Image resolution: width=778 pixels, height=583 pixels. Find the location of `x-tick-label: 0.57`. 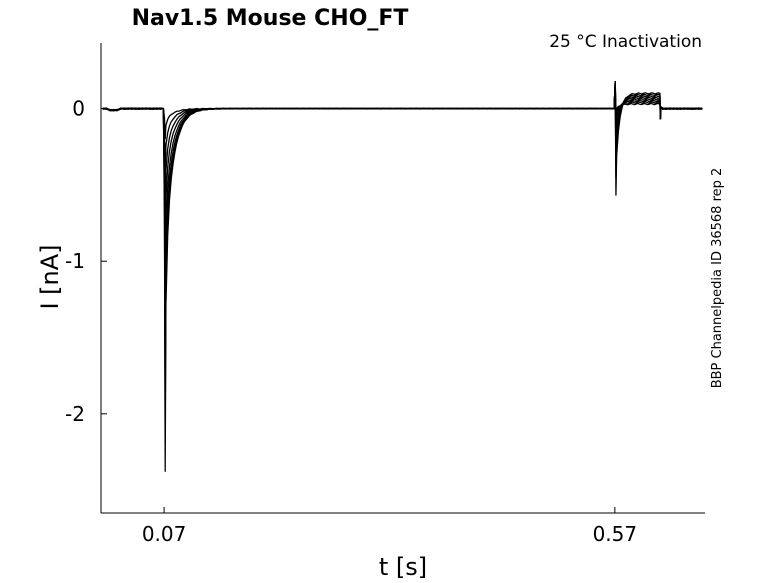

x-tick-label: 0.57 is located at coordinates (615, 534).